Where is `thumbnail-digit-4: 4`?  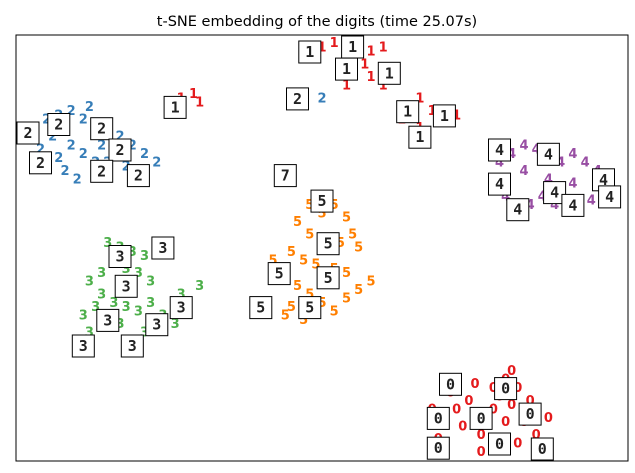
thumbnail-digit-4: 4 is located at coordinates (573, 205).